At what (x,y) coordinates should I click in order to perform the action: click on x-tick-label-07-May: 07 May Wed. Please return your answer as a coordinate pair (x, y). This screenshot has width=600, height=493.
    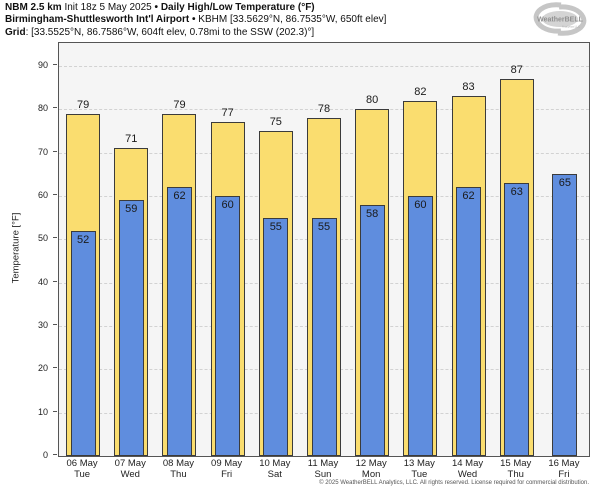
    Looking at the image, I should click on (130, 469).